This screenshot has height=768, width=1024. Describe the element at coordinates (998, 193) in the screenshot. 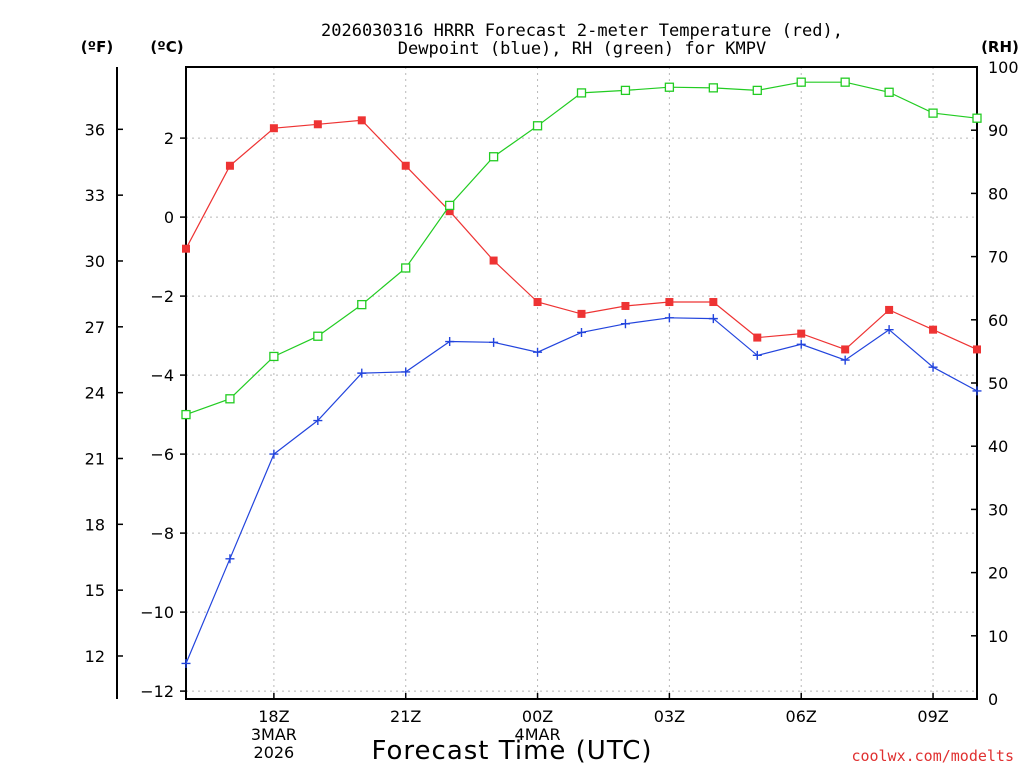

I see `rh-tick-label: 80` at that location.